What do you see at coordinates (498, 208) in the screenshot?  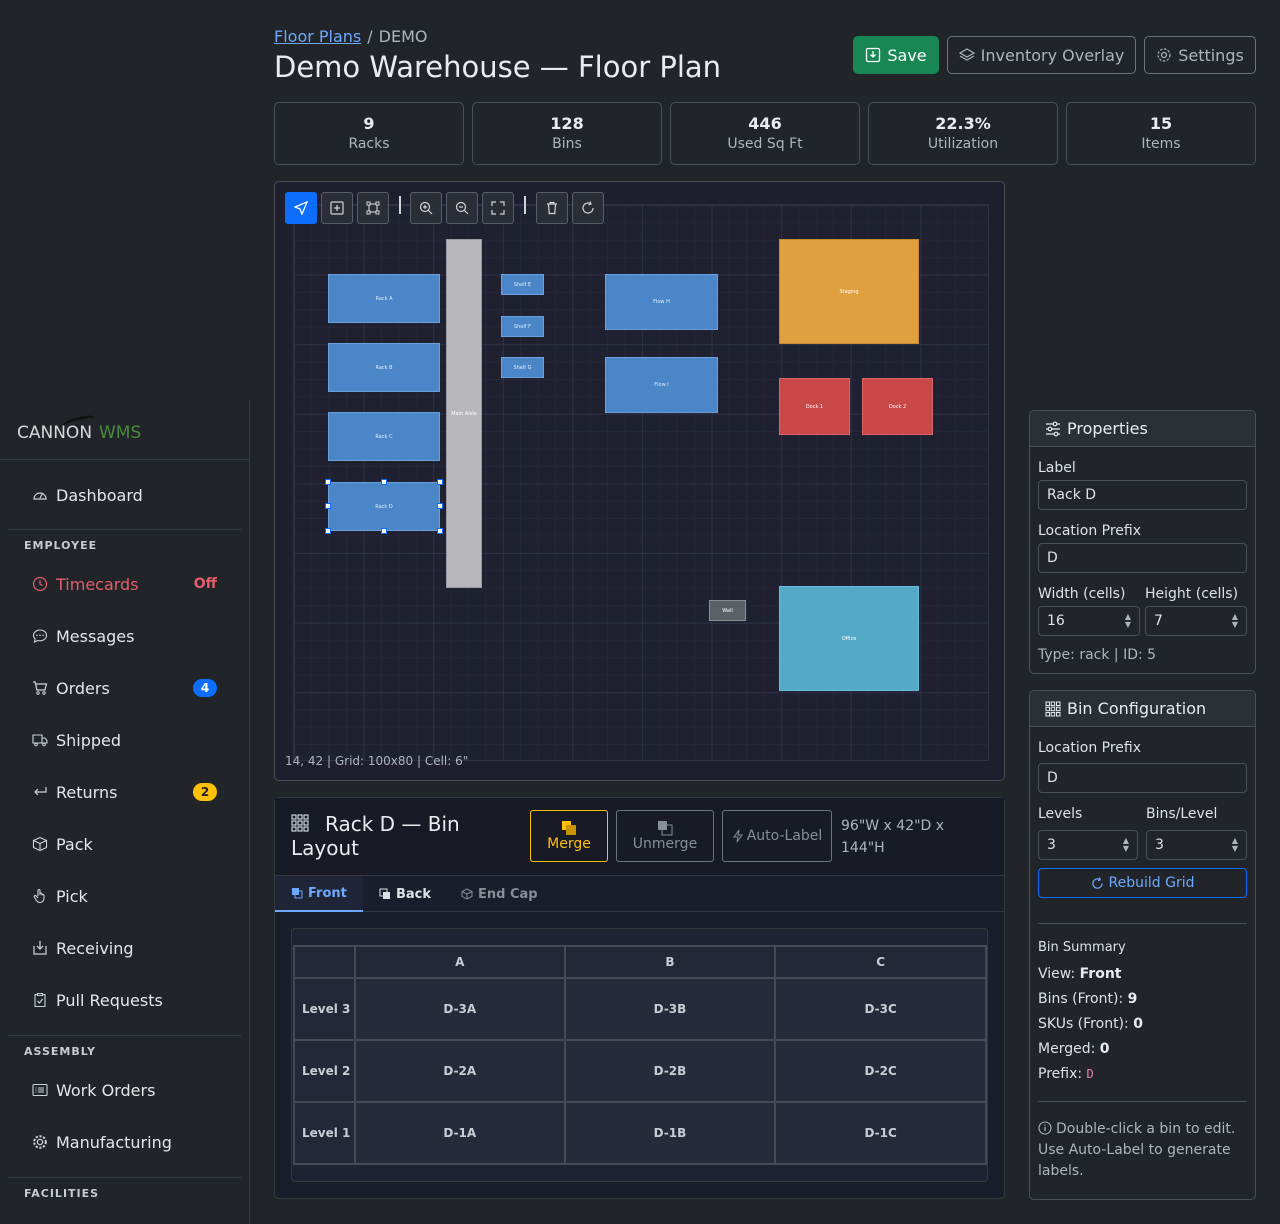 I see `fit-view-button` at bounding box center [498, 208].